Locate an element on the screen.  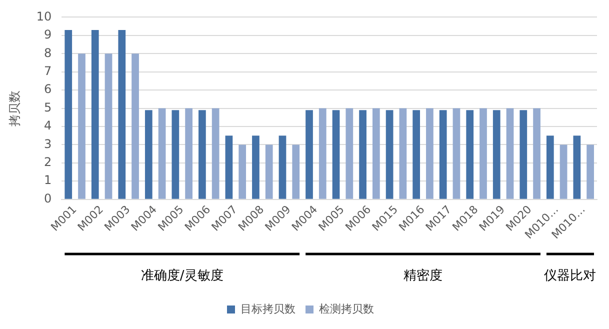
text: 精密度 is located at coordinates (423, 275).